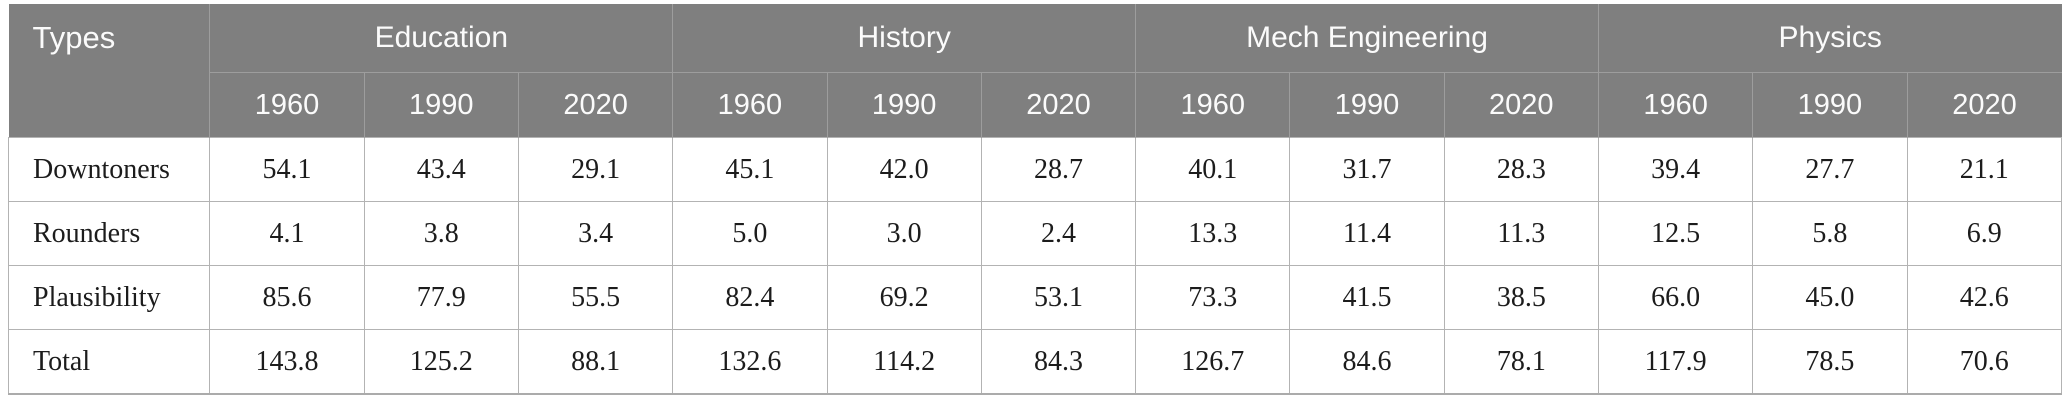 The height and width of the screenshot is (405, 2068). Describe the element at coordinates (1830, 233) in the screenshot. I see `data-cell: 5.8` at that location.